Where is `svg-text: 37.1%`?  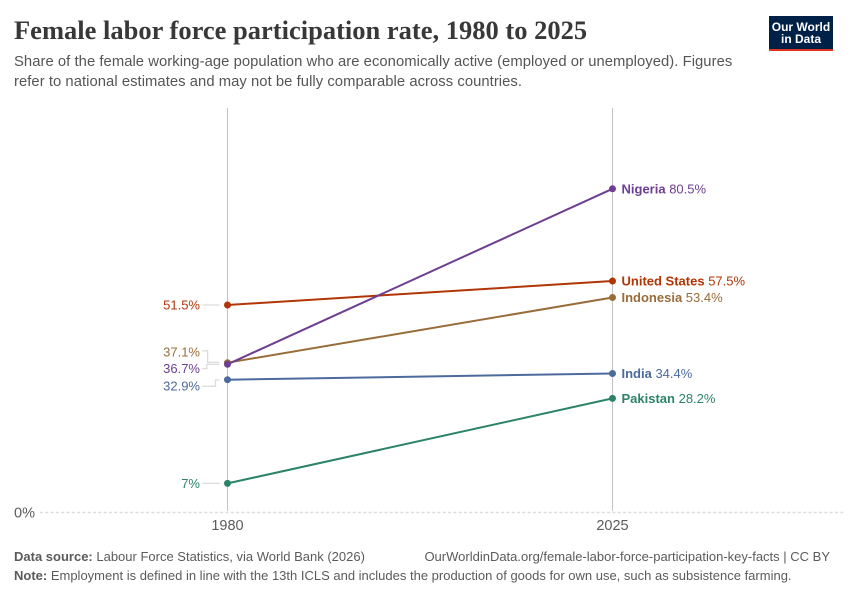
svg-text: 37.1% is located at coordinates (181, 352).